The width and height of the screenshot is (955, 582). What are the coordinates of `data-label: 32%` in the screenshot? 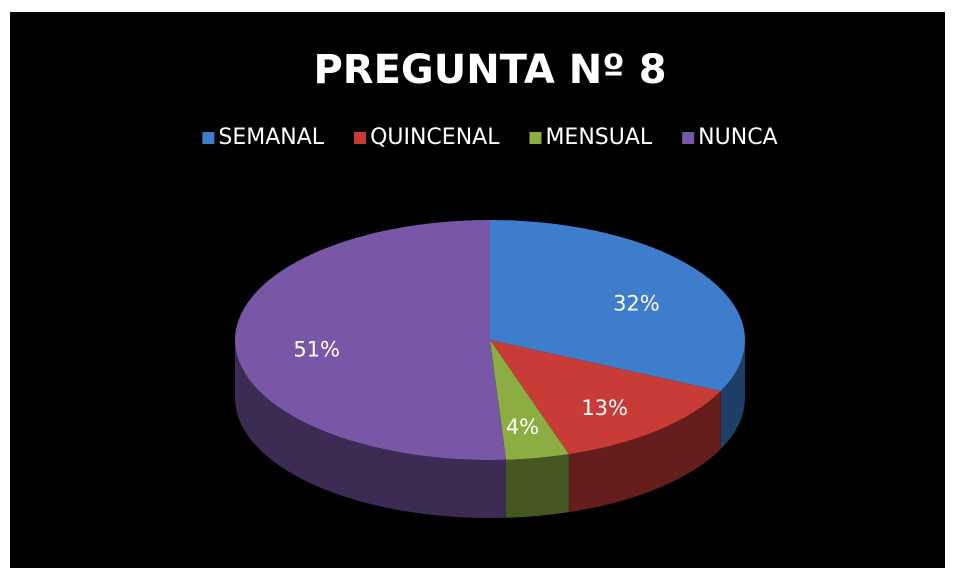 It's located at (636, 303).